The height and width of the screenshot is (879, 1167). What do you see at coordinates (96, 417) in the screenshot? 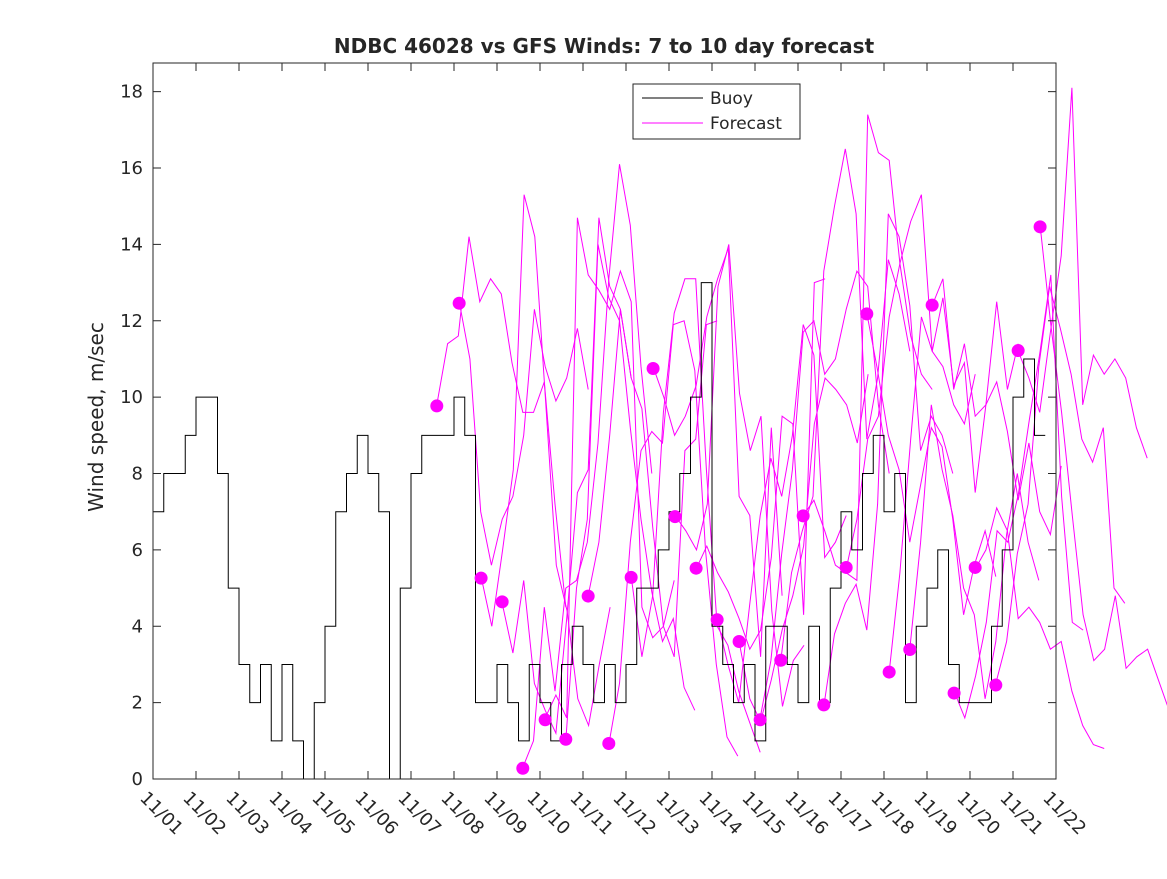
I see `y-axis-label: Wind speed, m/sec` at bounding box center [96, 417].